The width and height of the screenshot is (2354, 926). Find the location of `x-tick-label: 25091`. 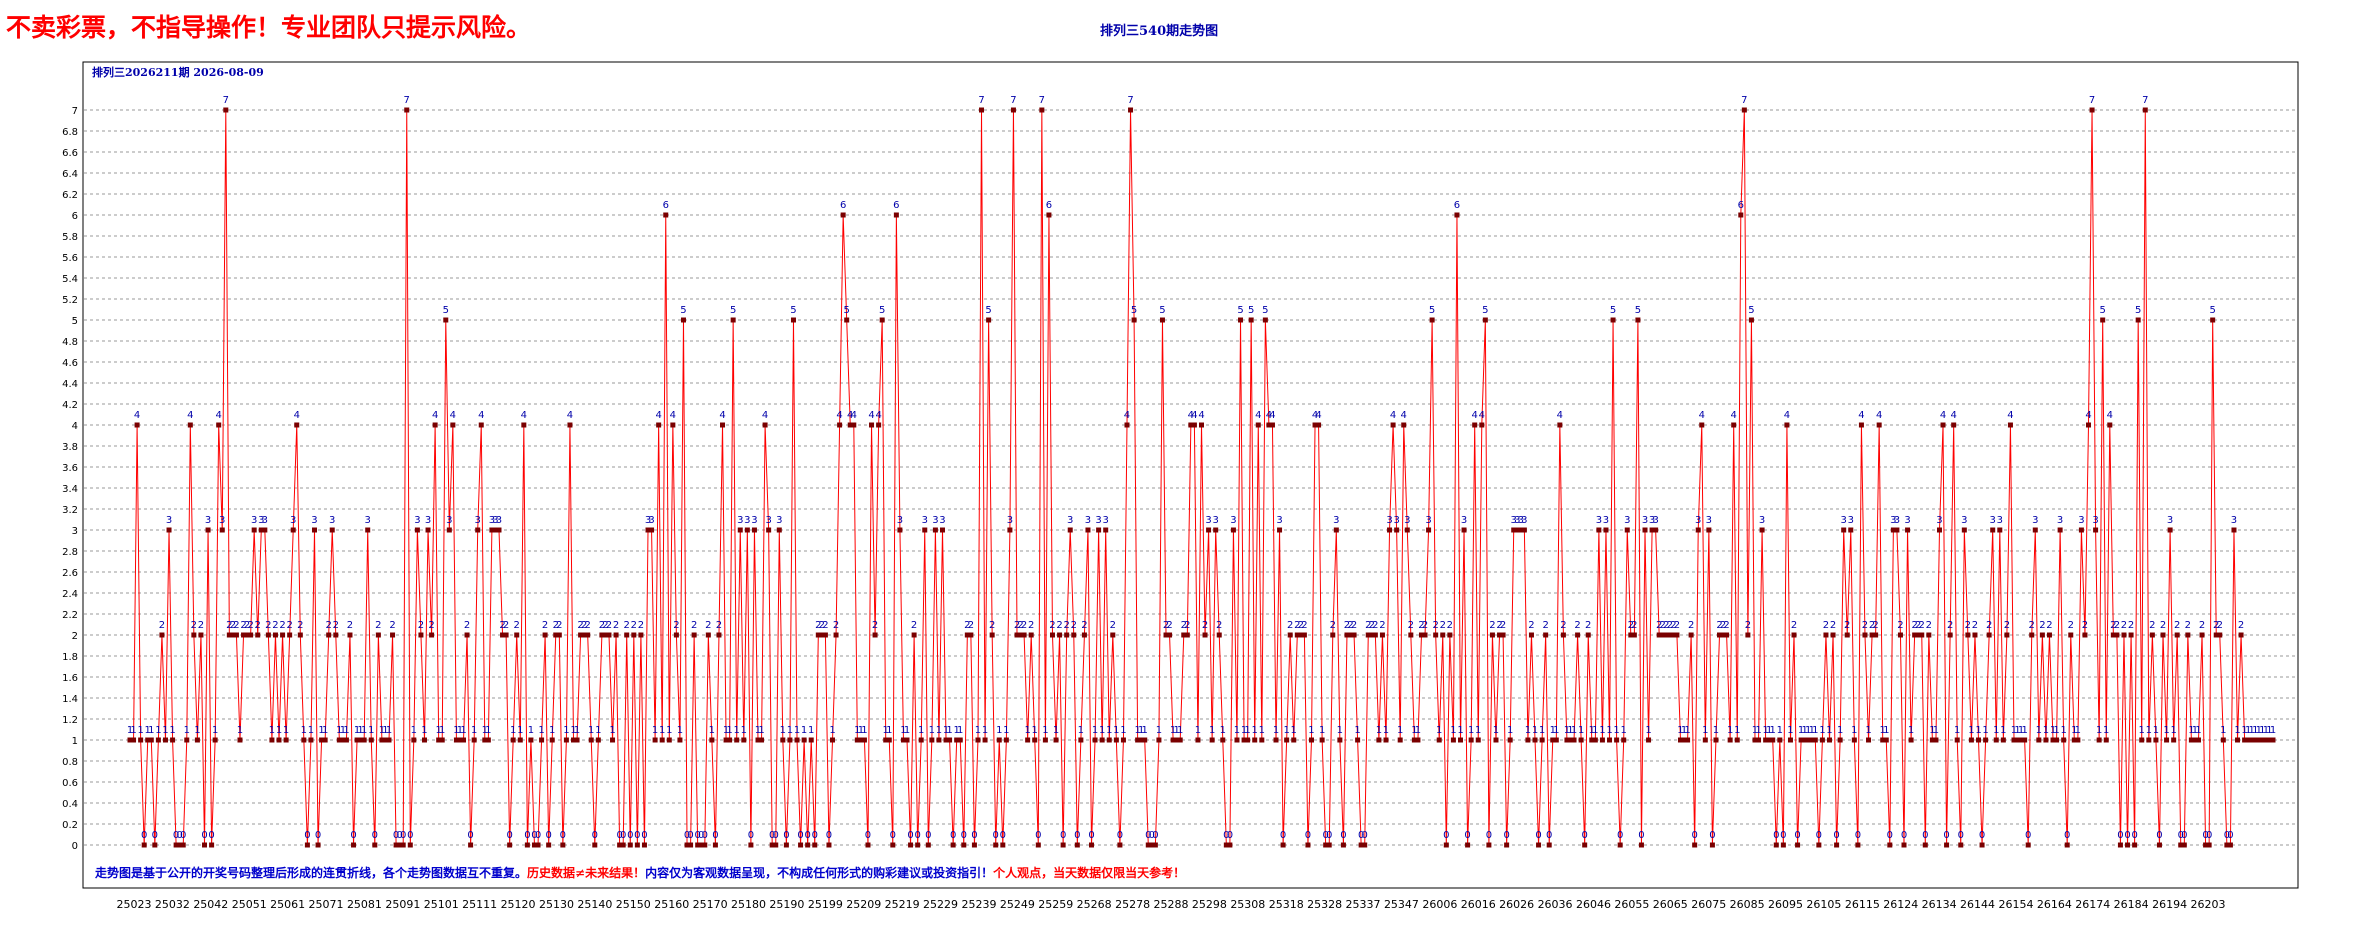

x-tick-label: 25091 is located at coordinates (402, 904).